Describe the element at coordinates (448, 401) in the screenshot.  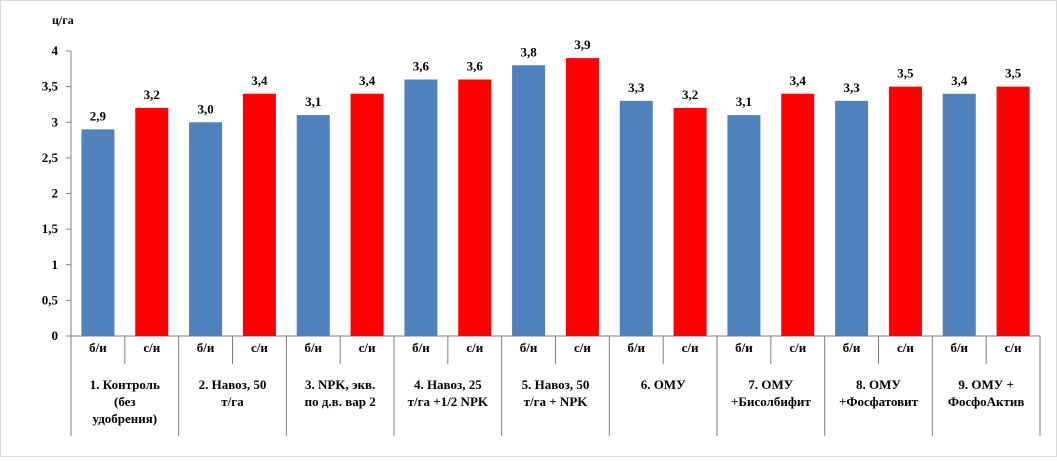
I see `x-category-label-line: т/га +1/2 NPK` at that location.